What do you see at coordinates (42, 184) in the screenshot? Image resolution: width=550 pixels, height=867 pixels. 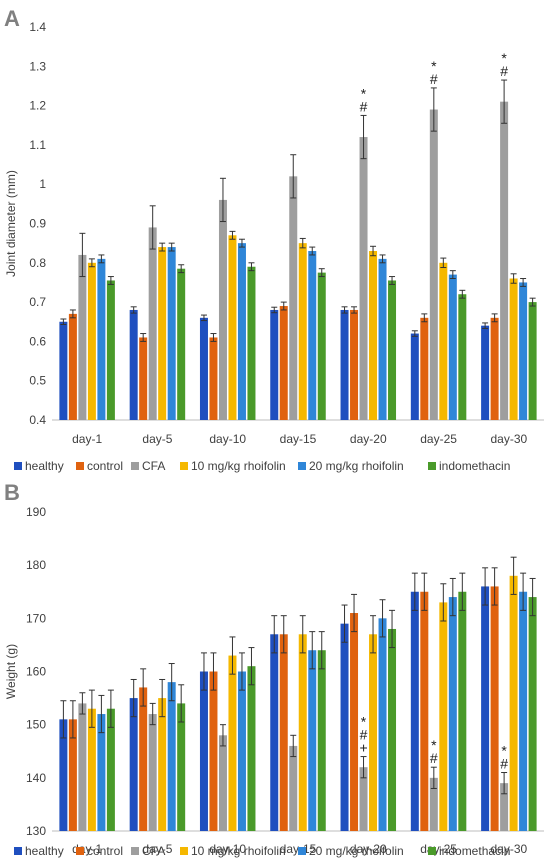 I see `panel-a-ytick-label: 1` at bounding box center [42, 184].